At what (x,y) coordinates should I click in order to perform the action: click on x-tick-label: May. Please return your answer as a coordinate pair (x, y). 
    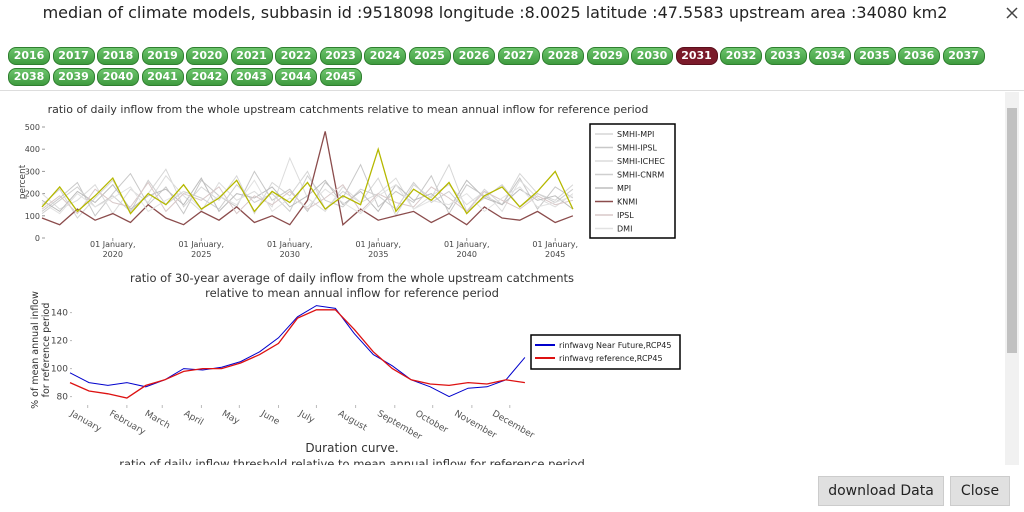
    Looking at the image, I should click on (231, 418).